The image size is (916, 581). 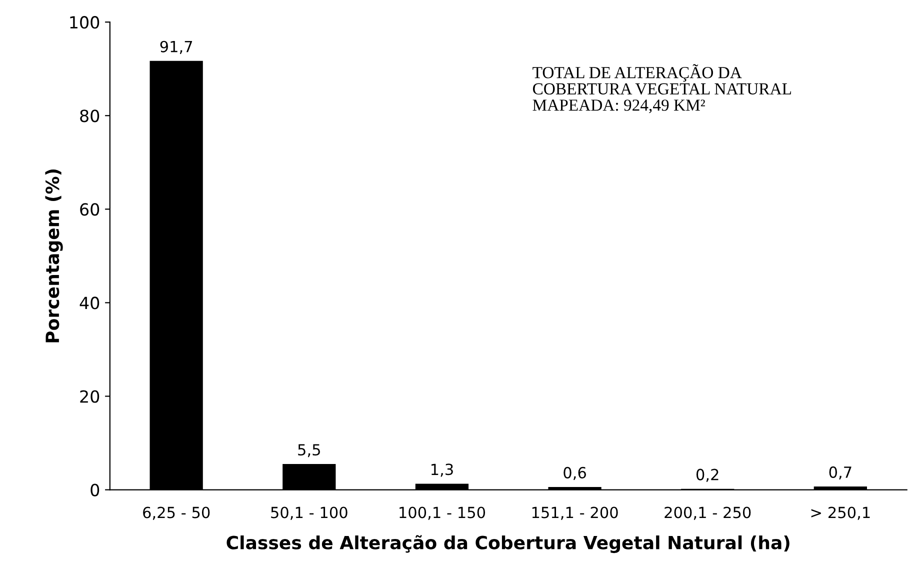 I want to click on y-tick-label: 20, so click(x=90, y=396).